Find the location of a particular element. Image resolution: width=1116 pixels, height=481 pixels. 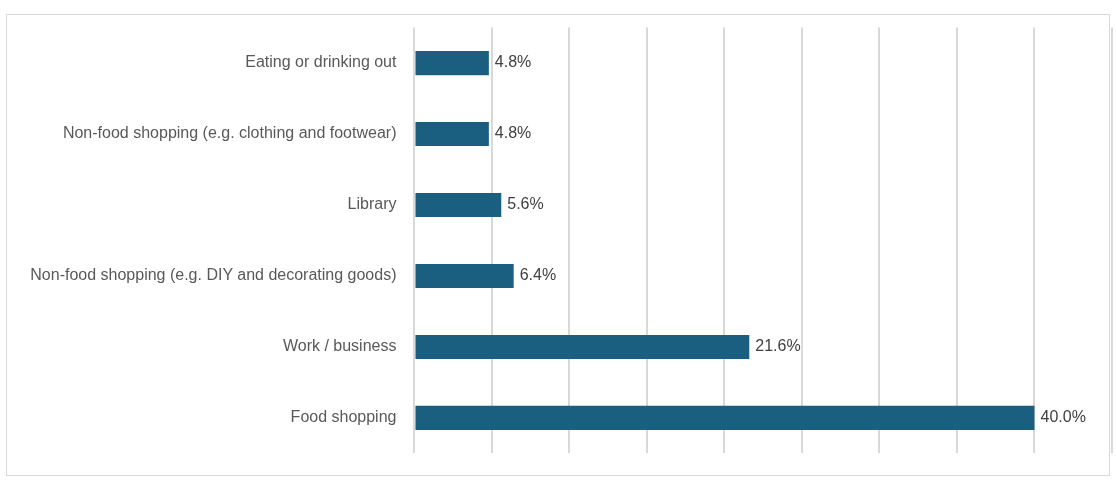

y-tick-label: Work / business is located at coordinates (339, 346).